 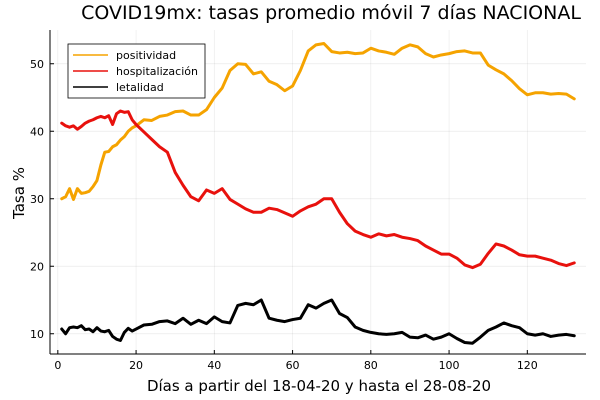 What do you see at coordinates (37, 64) in the screenshot?
I see `y-tick-label: 50` at bounding box center [37, 64].